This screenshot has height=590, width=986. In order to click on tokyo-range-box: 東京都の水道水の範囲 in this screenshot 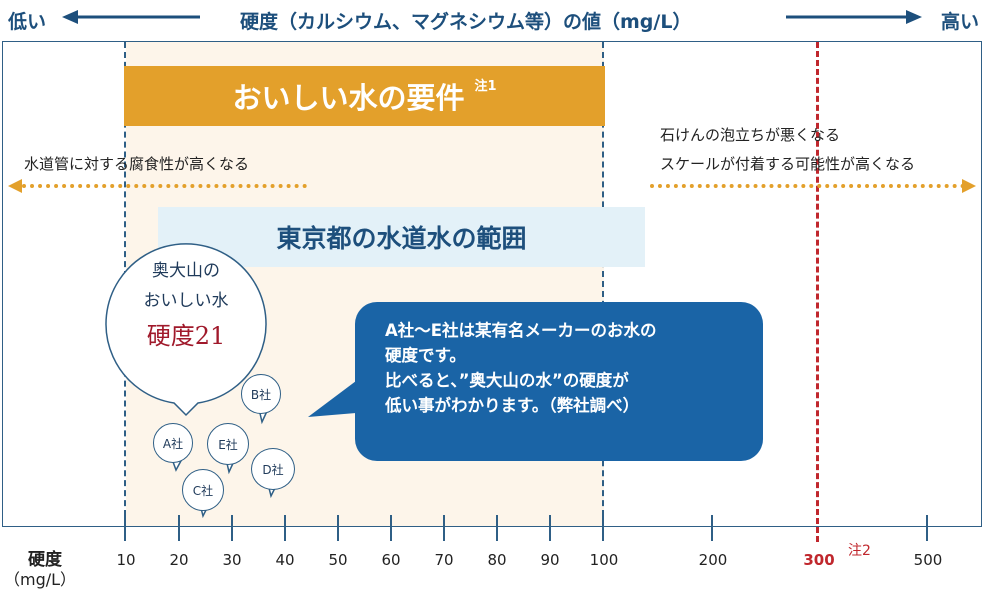, I will do `click(401, 237)`.